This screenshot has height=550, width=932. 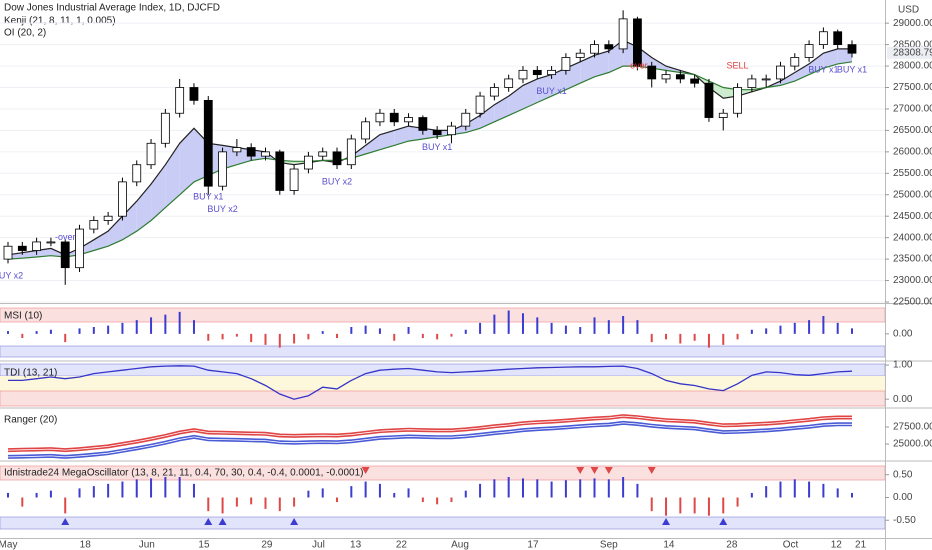 What do you see at coordinates (912, 52) in the screenshot?
I see `last-price-label: 28308.79` at bounding box center [912, 52].